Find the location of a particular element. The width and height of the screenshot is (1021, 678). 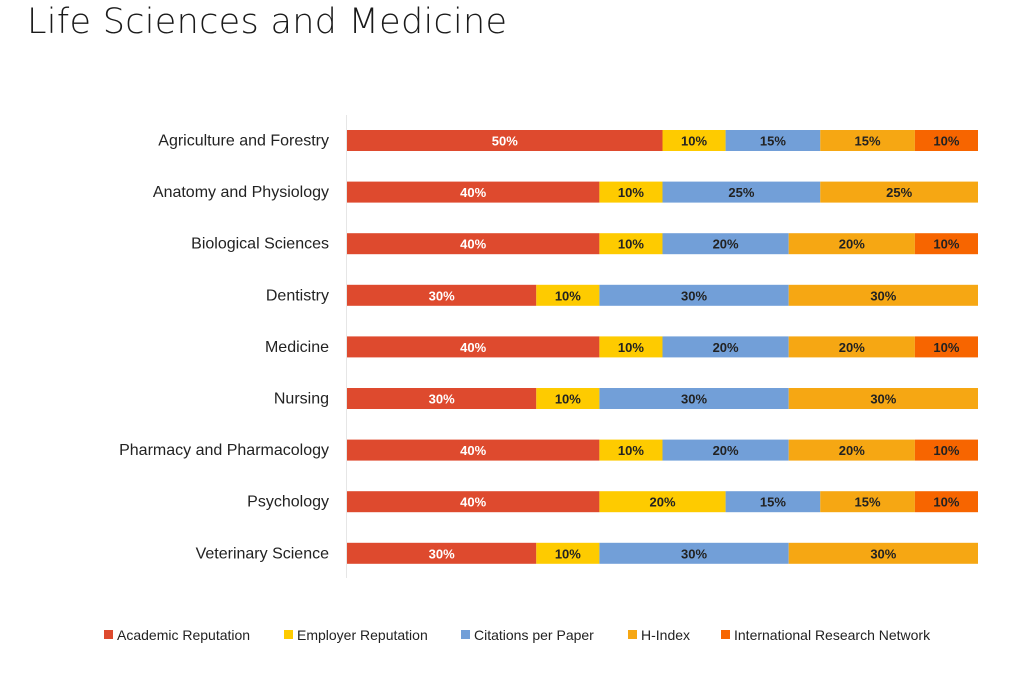

legend-item-international-research-network: International Research Network is located at coordinates (826, 635).